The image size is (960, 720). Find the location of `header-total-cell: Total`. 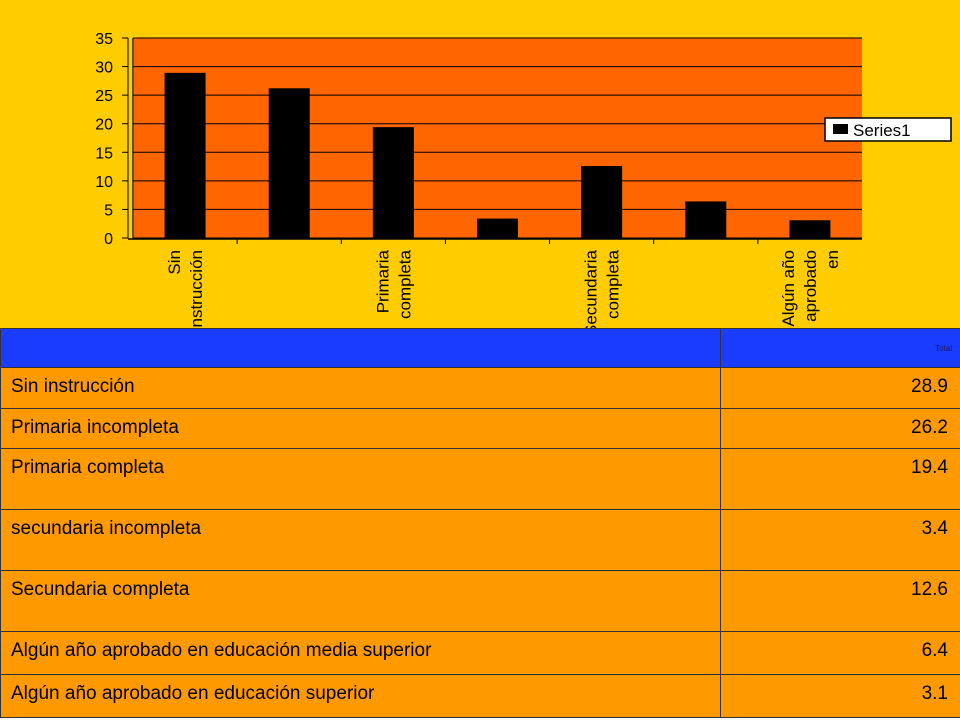

header-total-cell: Total is located at coordinates (840, 348).